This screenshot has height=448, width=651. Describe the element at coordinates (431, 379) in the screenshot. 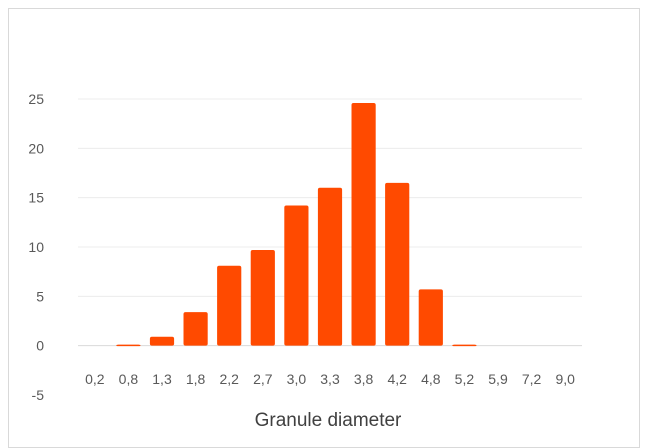

I see `x-tick-label: 4,8` at that location.